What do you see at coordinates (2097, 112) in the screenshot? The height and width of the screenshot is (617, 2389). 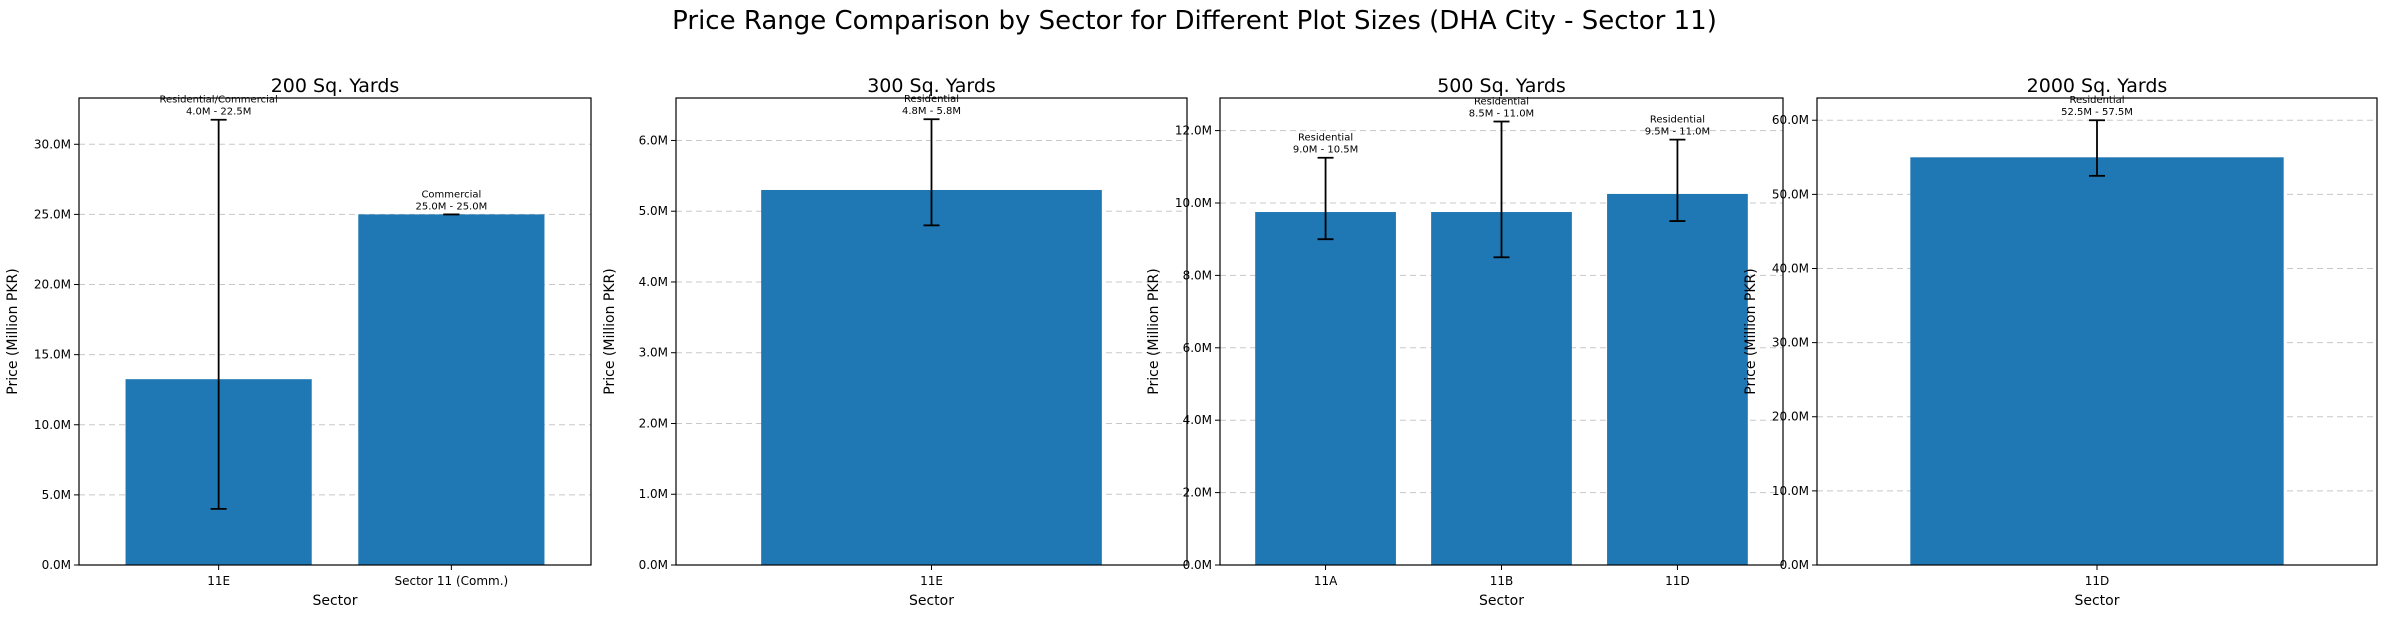 I see `data-label-range: 52.5M - 57.5M` at bounding box center [2097, 112].